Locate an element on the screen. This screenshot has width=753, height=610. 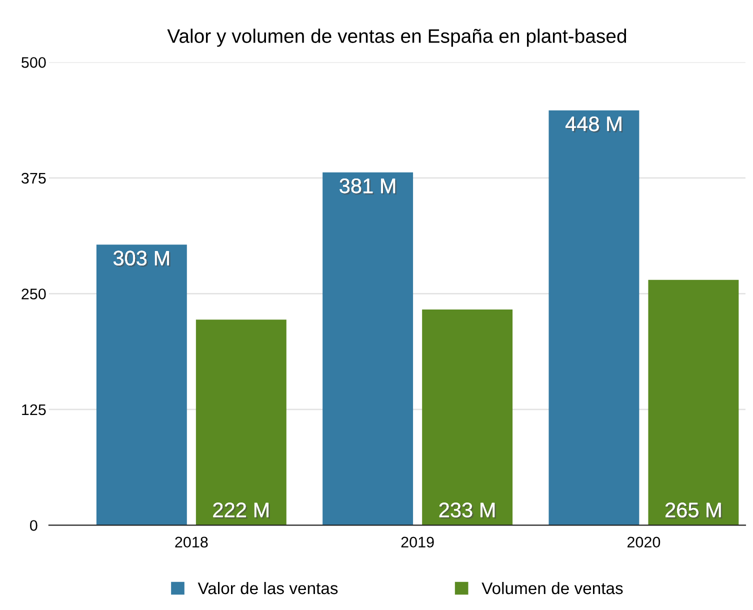
x-tick-label: 2018 is located at coordinates (191, 542).